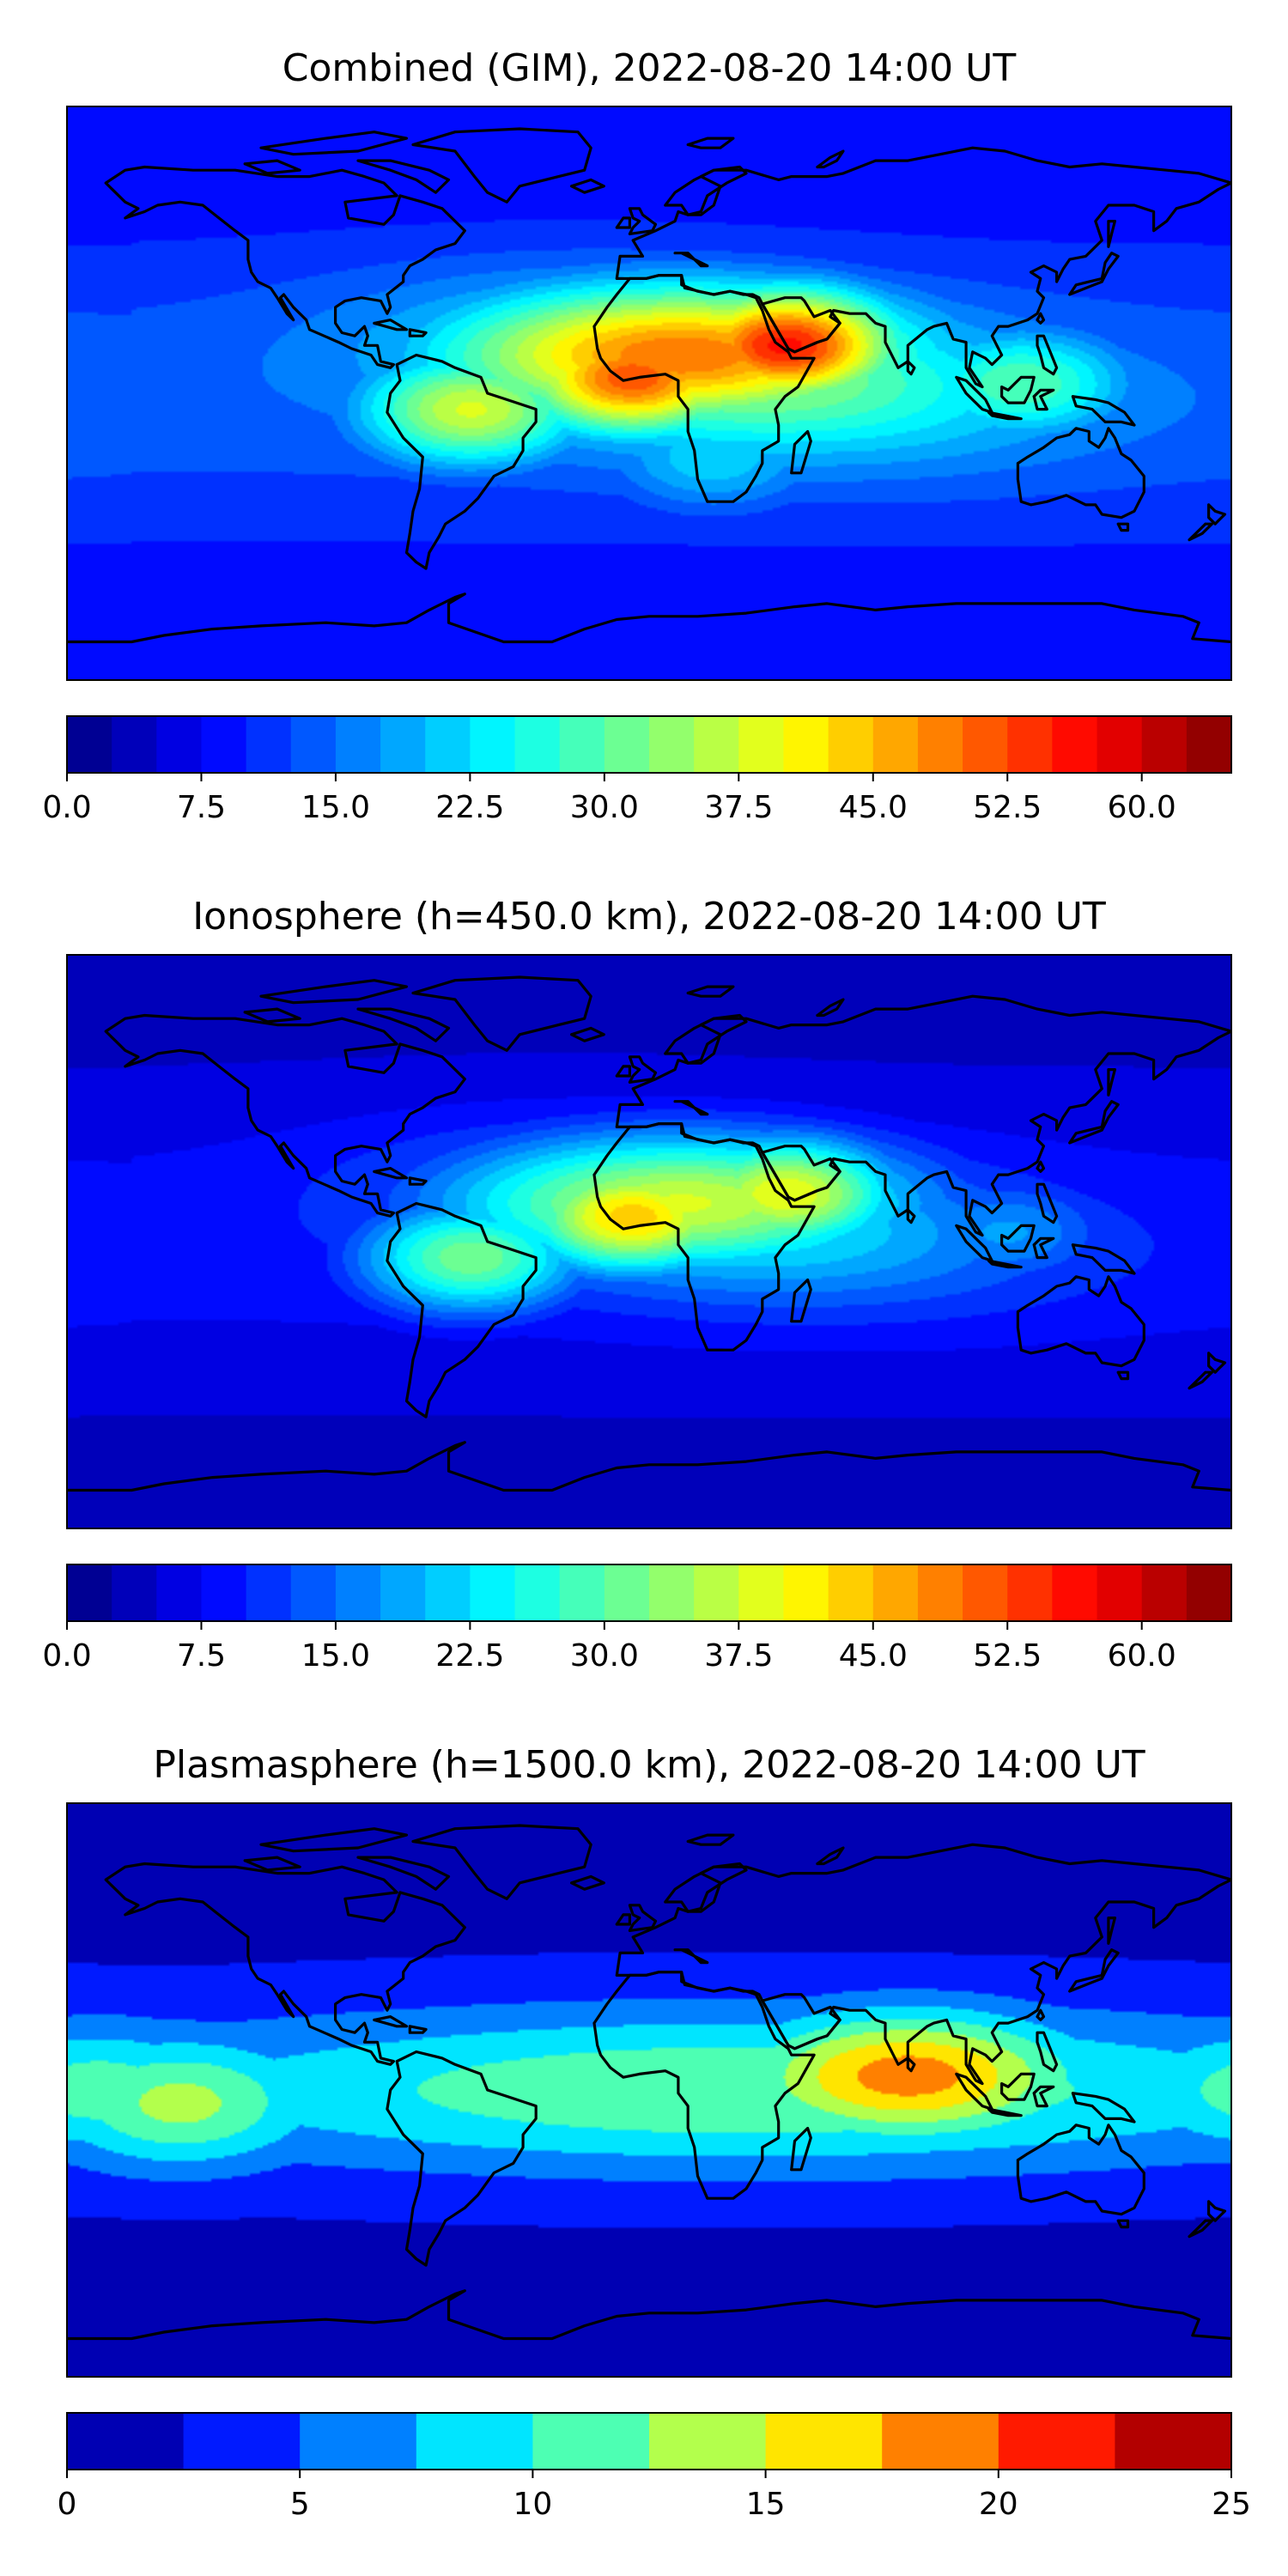 This screenshot has height=2576, width=1288. I want to click on colorbar-tick-label: 15, so click(766, 2504).